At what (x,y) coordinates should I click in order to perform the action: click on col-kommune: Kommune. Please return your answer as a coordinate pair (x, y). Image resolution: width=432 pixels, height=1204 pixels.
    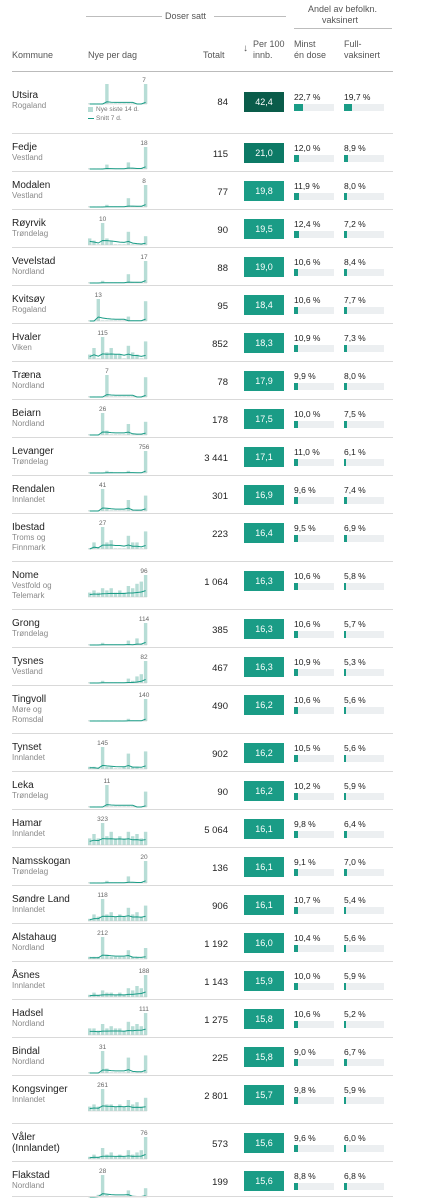
    Looking at the image, I should click on (33, 55).